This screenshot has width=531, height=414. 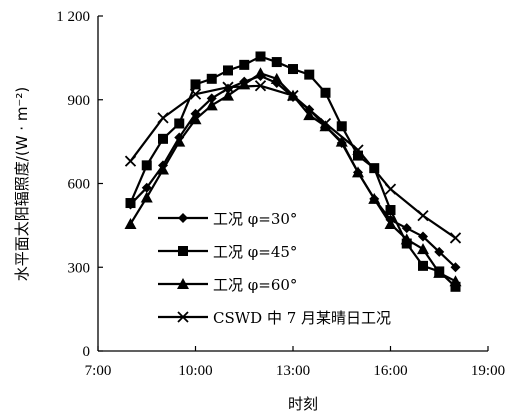 I want to click on x-tick-label: 7:00, so click(x=98, y=371).